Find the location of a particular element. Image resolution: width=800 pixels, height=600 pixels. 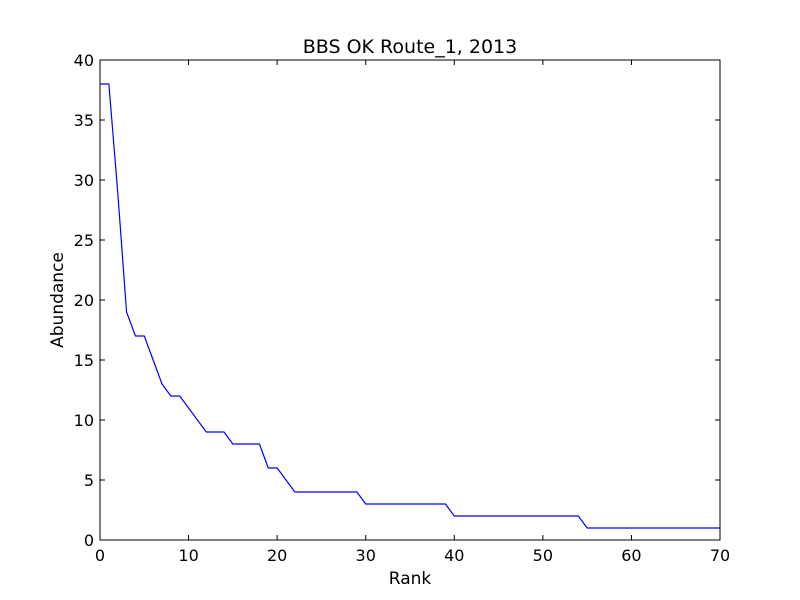

x-tick-label: 0 is located at coordinates (100, 555).